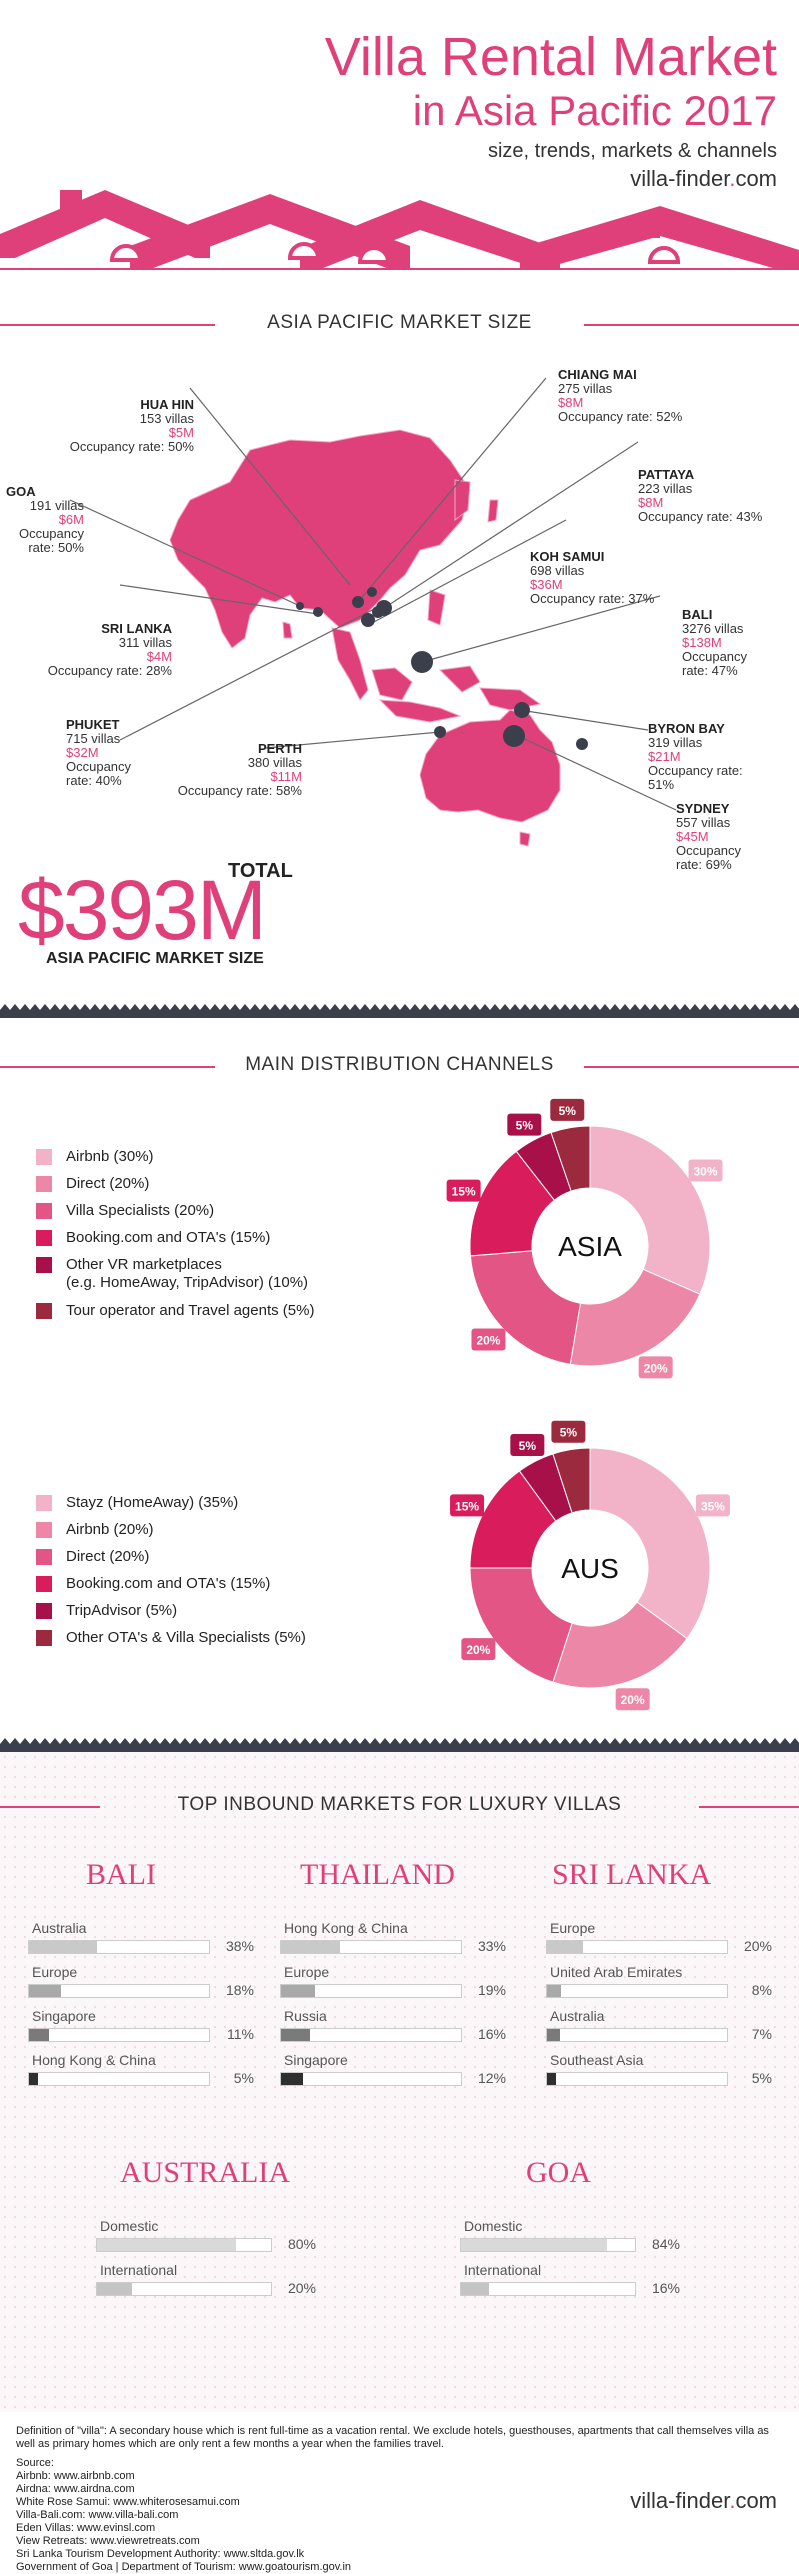 The image size is (799, 2574). I want to click on donut-aus: 35% 20% 20% 15% 5% 5% AUS, so click(590, 1565).